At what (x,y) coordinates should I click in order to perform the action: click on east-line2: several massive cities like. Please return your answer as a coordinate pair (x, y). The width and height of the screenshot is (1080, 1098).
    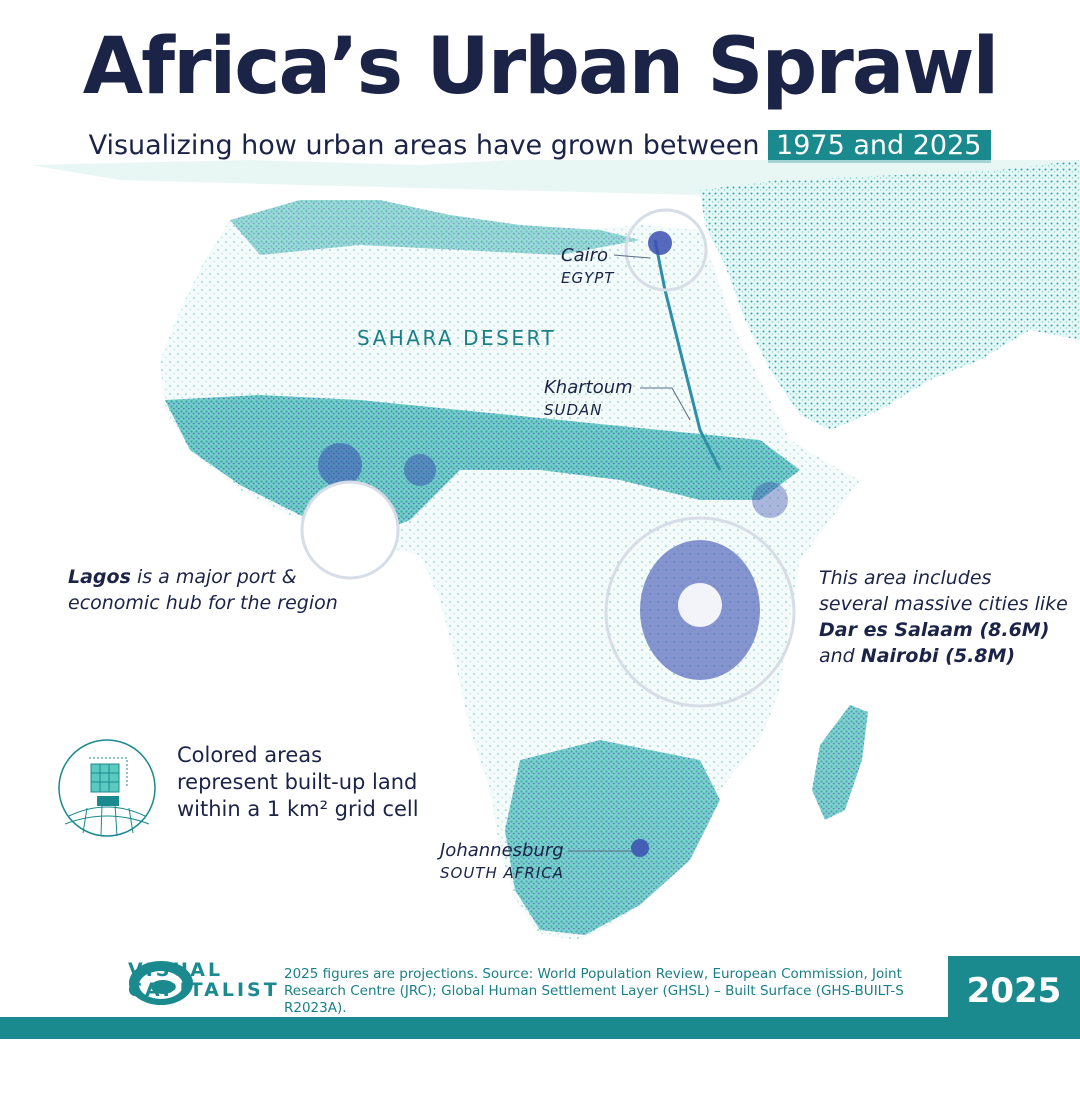
    Looking at the image, I should click on (943, 604).